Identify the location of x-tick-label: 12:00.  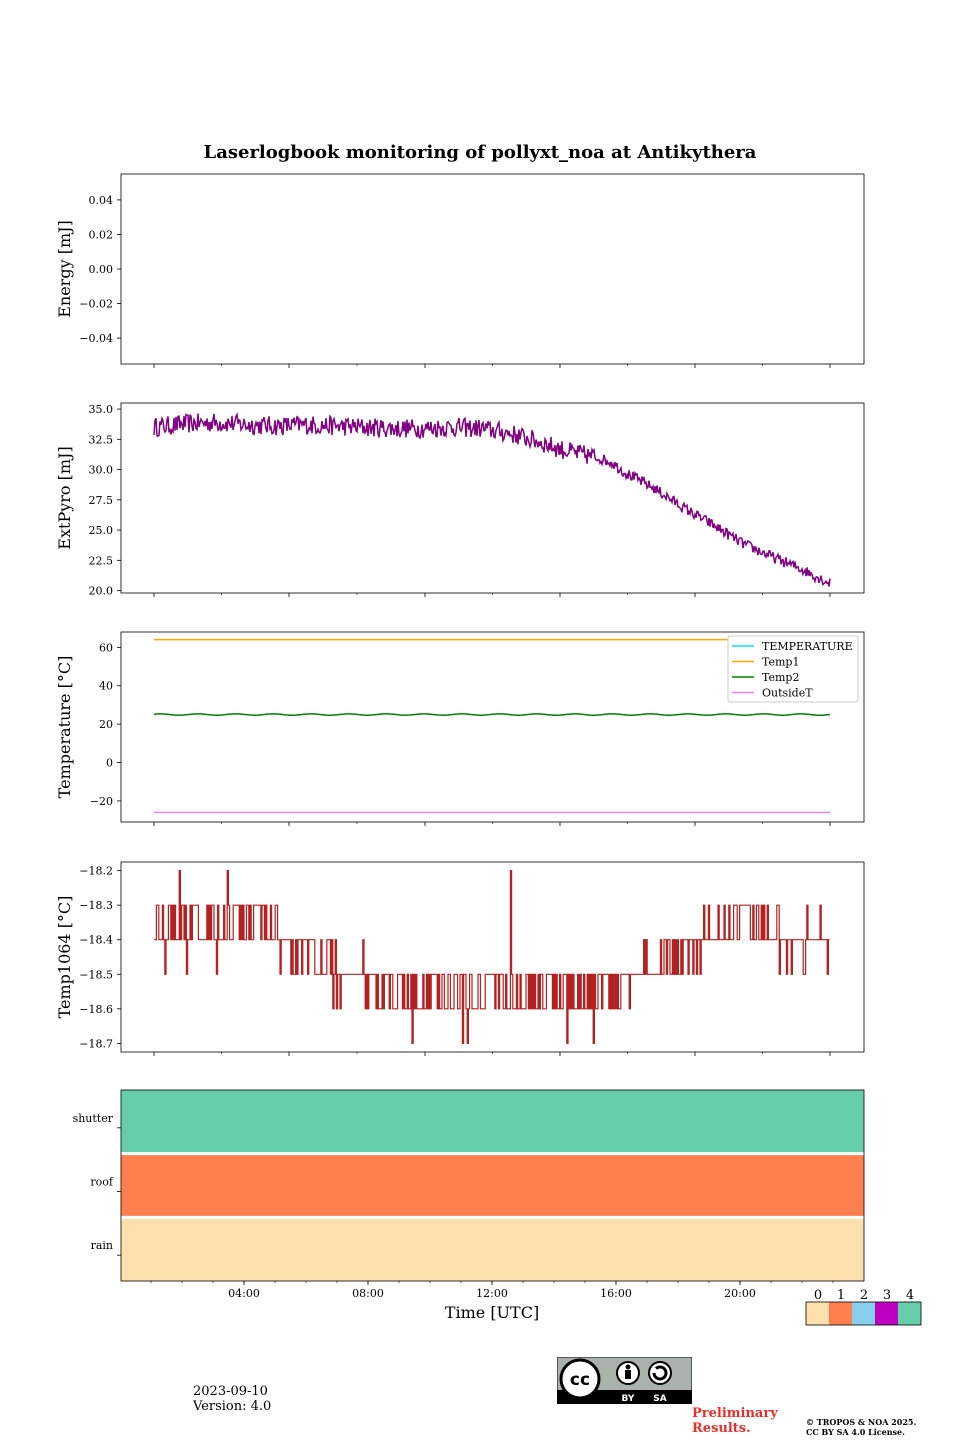
(492, 1293).